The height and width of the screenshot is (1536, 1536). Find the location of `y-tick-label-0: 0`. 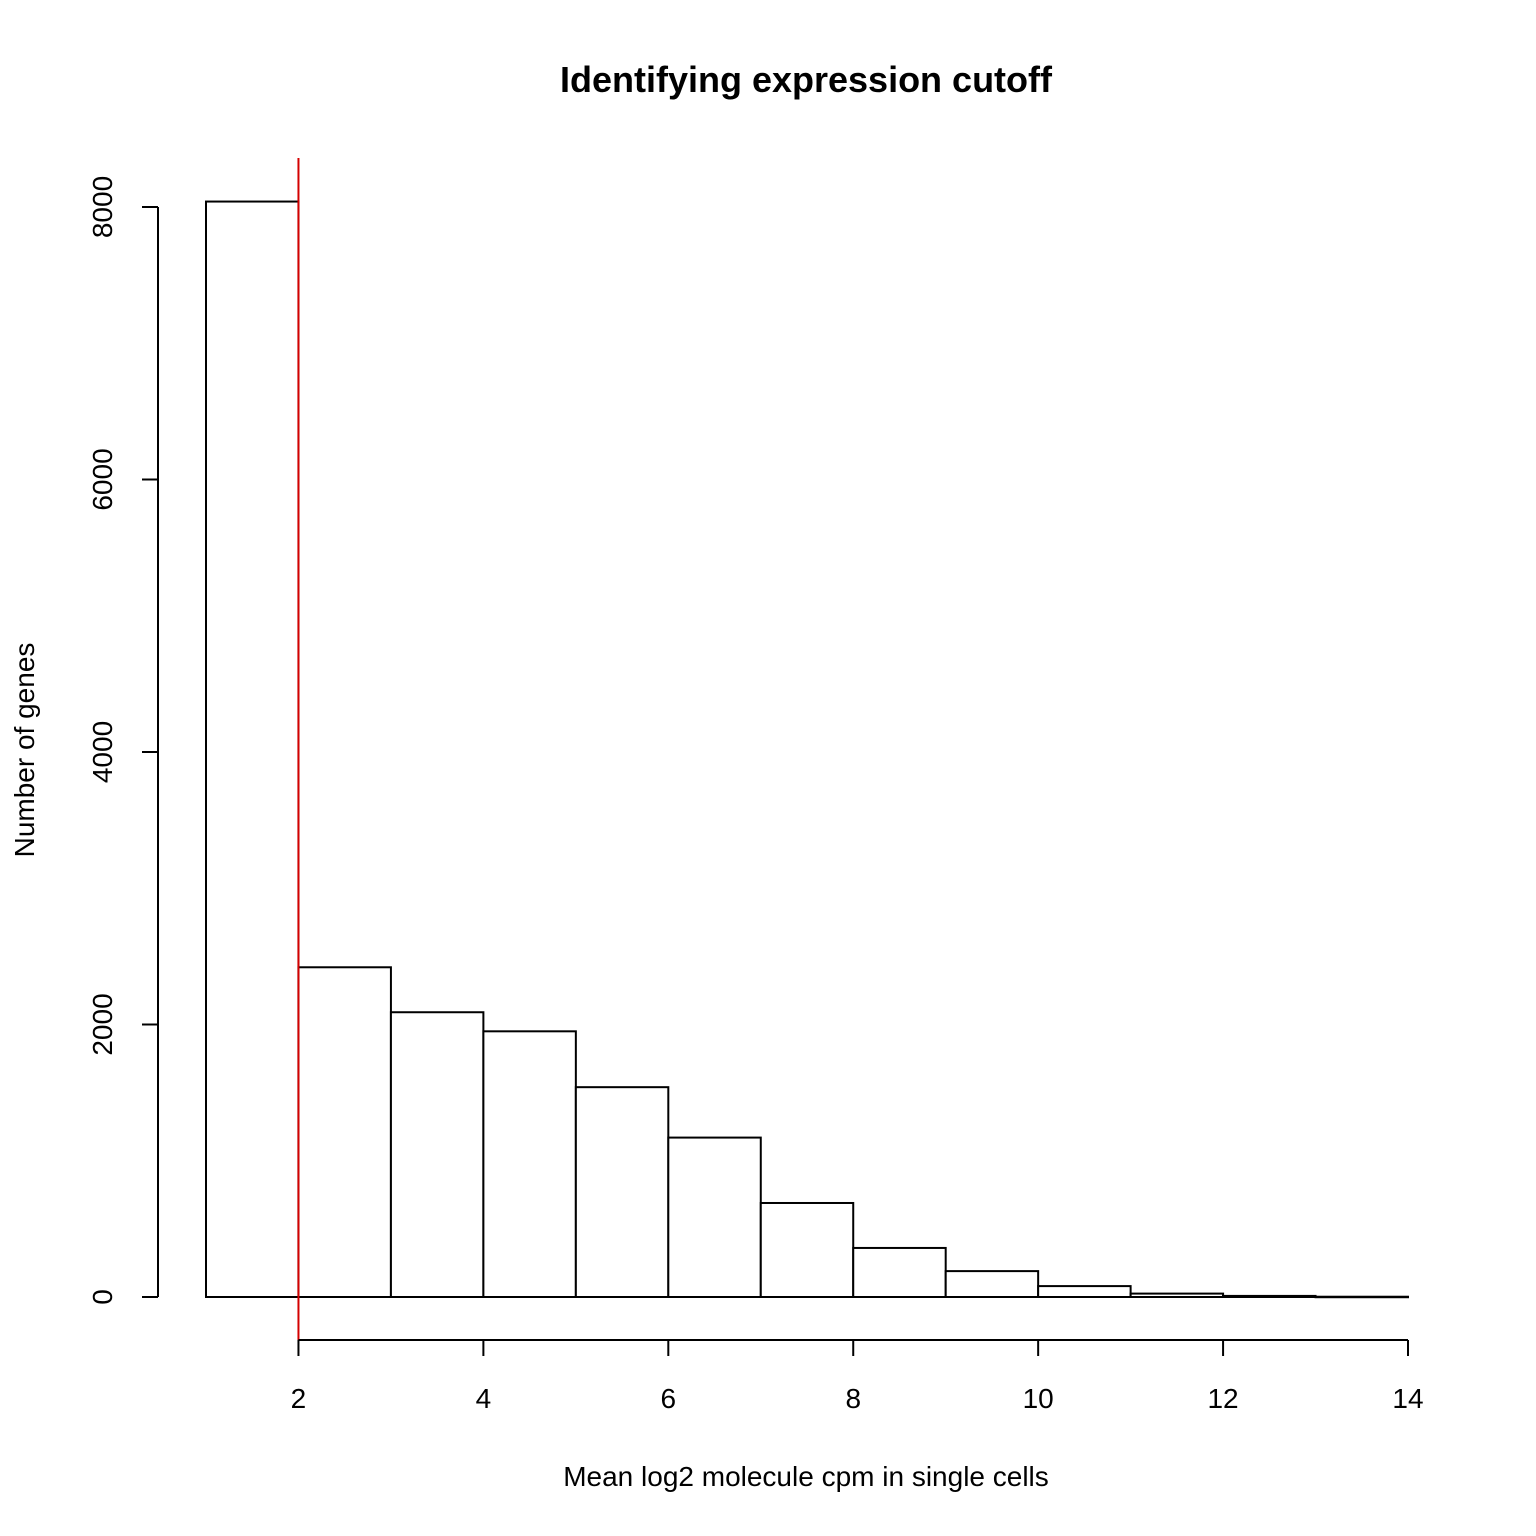

y-tick-label-0: 0 is located at coordinates (102, 1297).